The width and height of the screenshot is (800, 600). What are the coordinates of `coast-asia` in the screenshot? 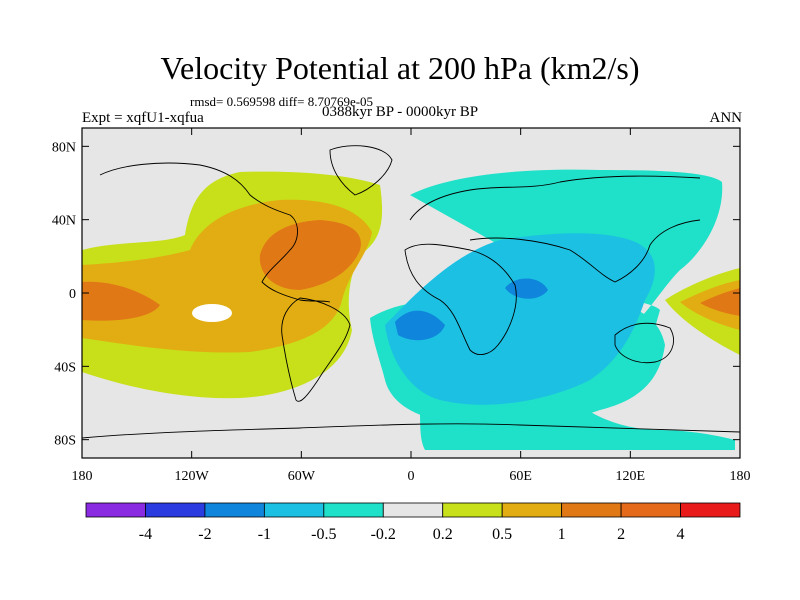 It's located at (585, 251).